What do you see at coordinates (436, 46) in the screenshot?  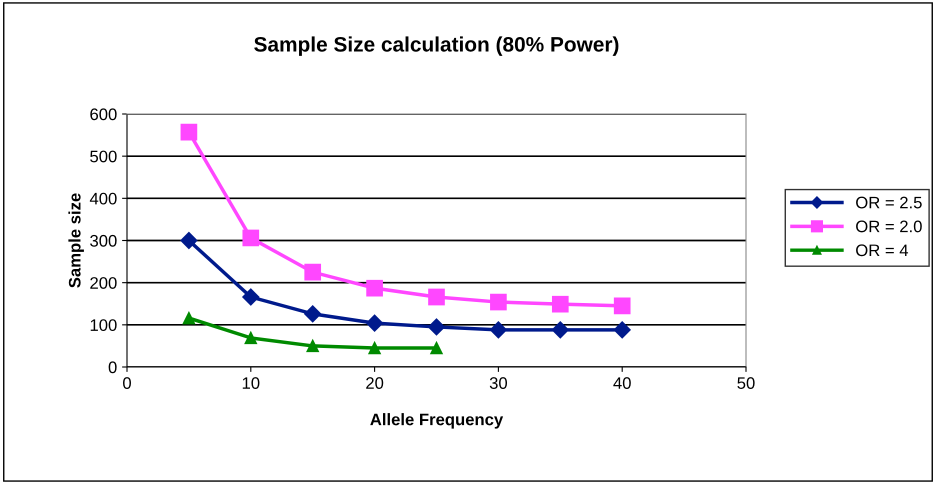 I see `chart-title: Sample Size calculation (80% Power)` at bounding box center [436, 46].